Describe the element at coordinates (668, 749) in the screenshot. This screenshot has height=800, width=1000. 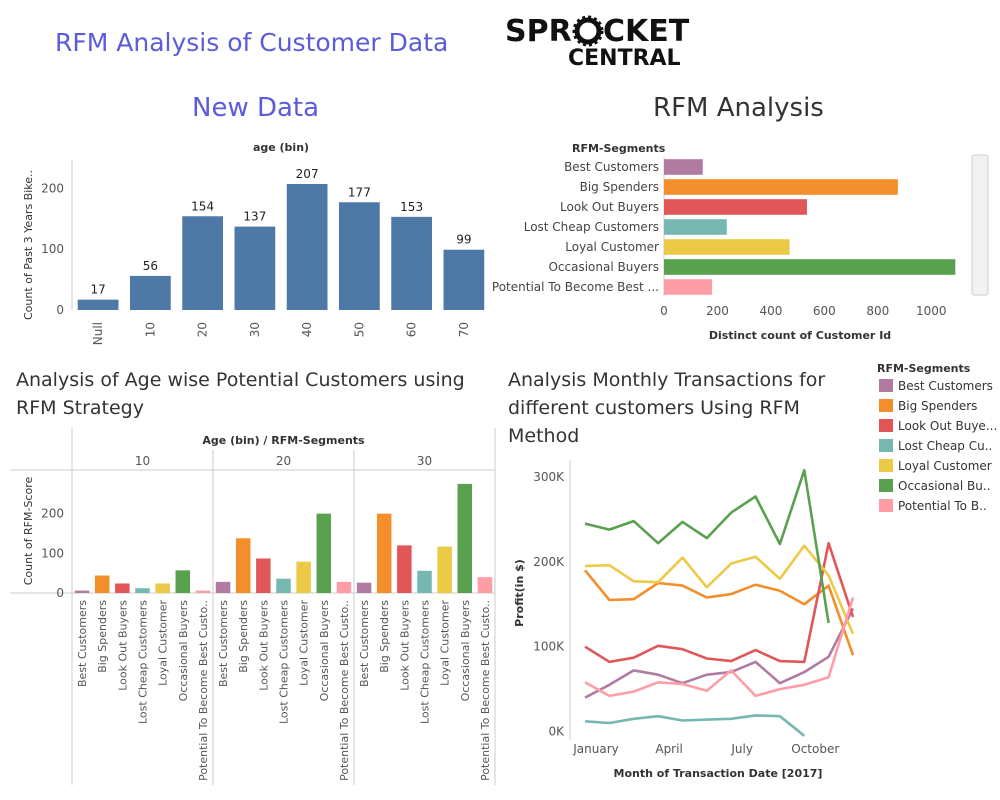
I see `x-tick-label: April` at that location.